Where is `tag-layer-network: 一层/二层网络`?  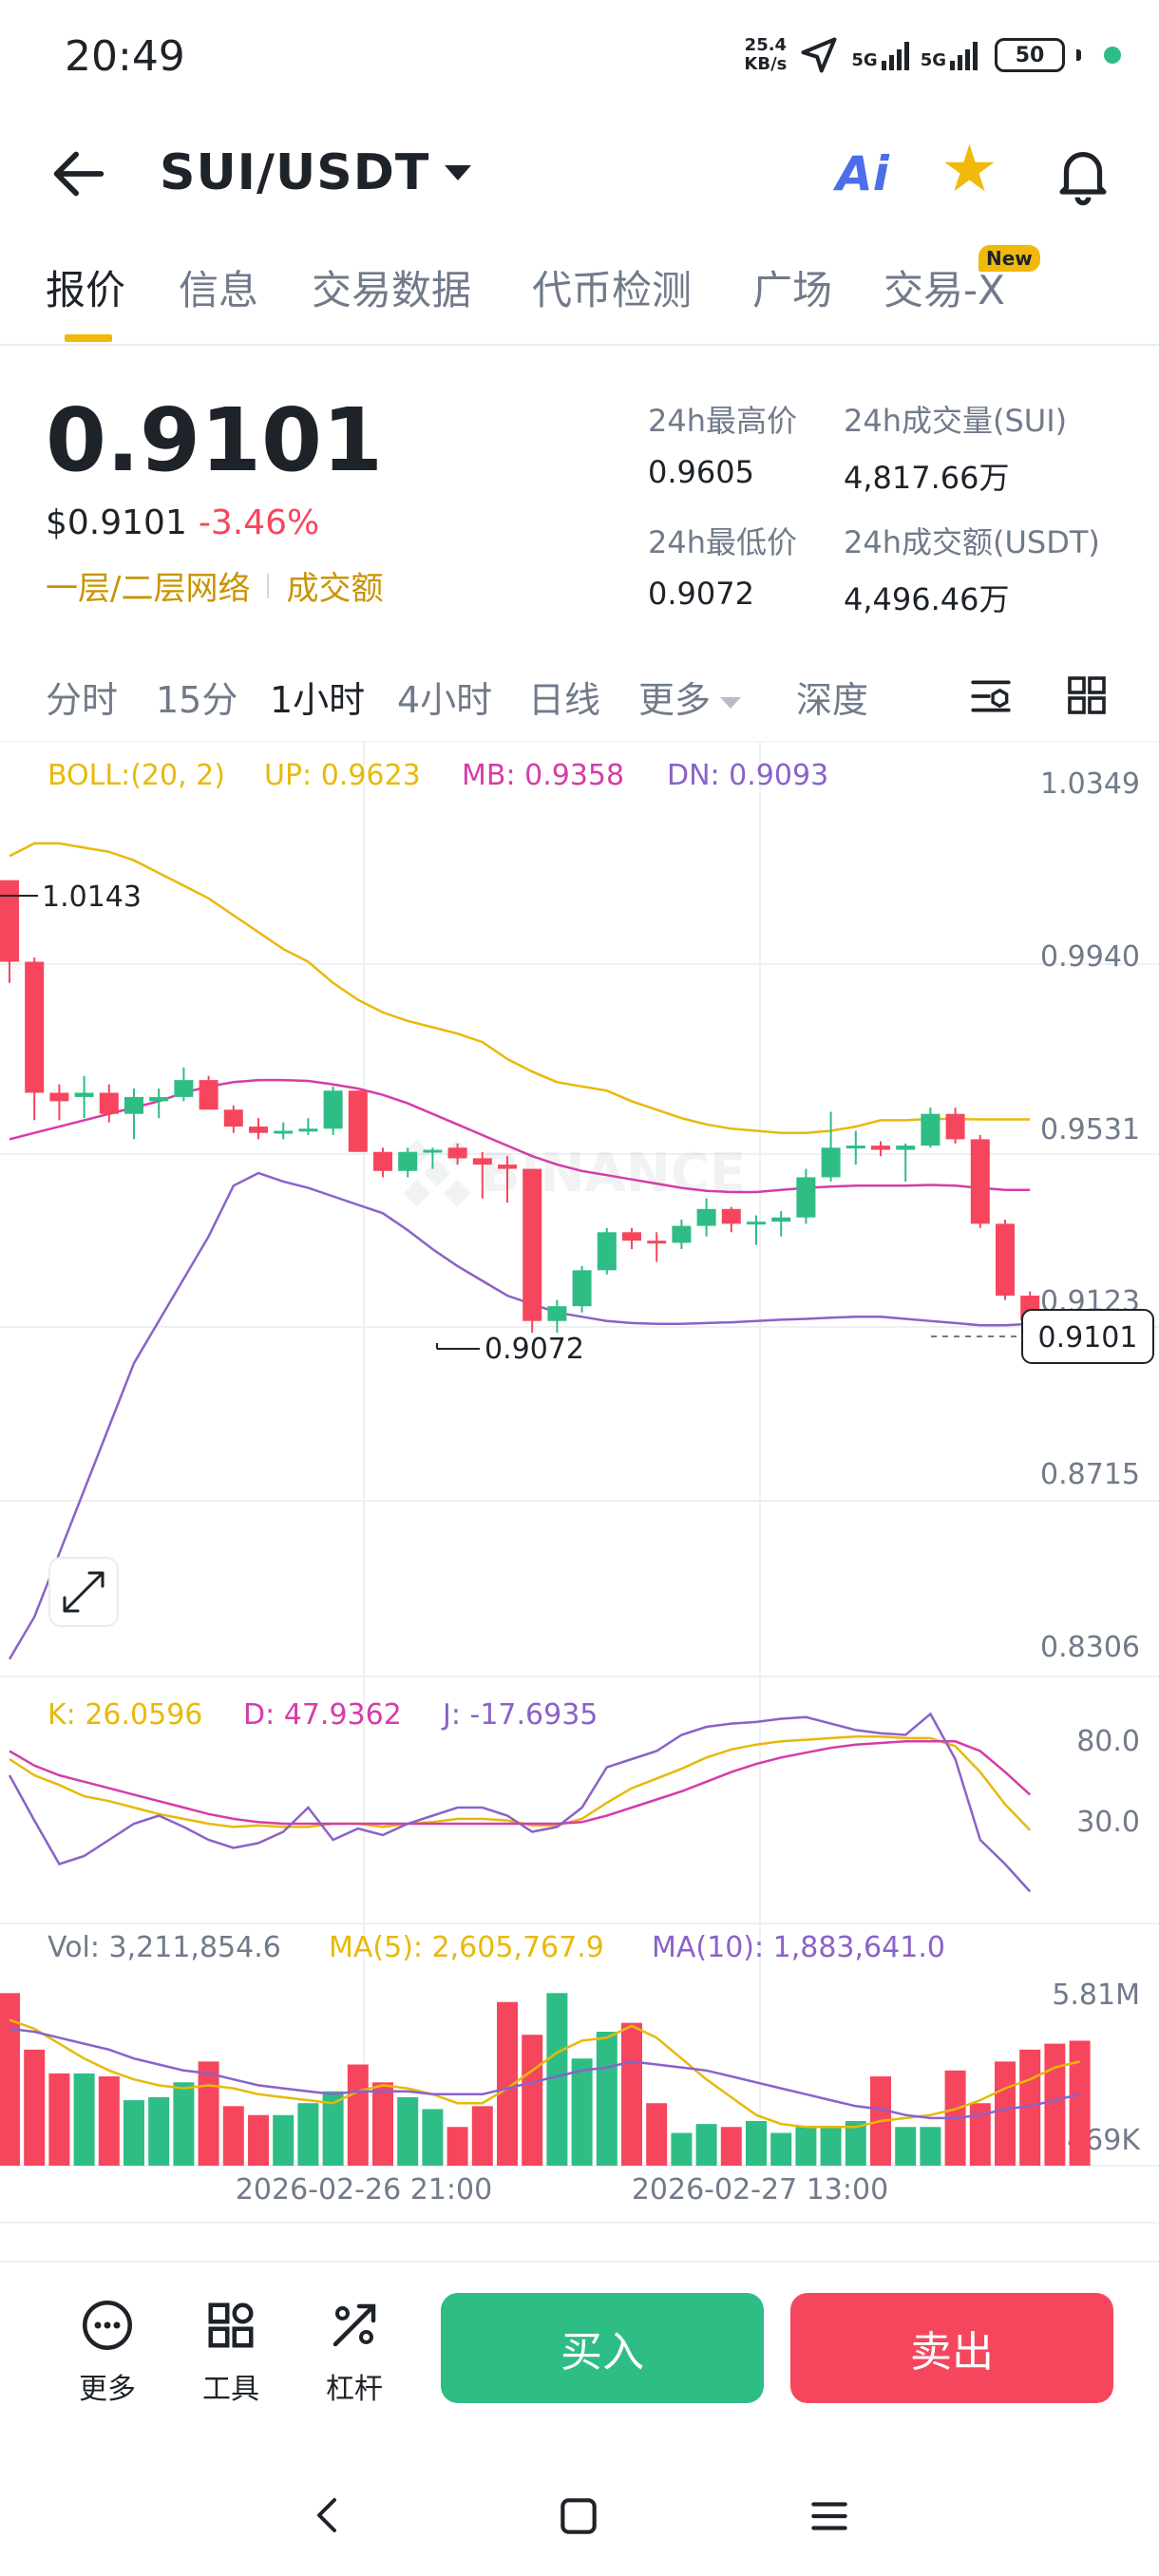
tag-layer-network: 一层/二层网络 is located at coordinates (148, 589).